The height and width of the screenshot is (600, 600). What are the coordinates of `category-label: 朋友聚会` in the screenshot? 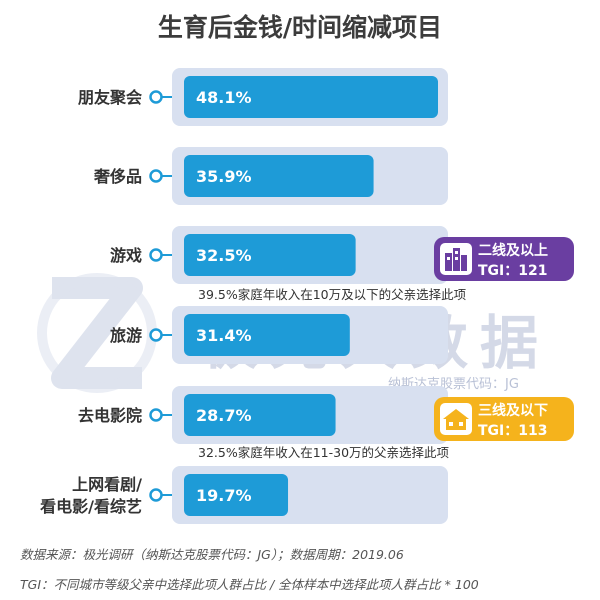 It's located at (110, 97).